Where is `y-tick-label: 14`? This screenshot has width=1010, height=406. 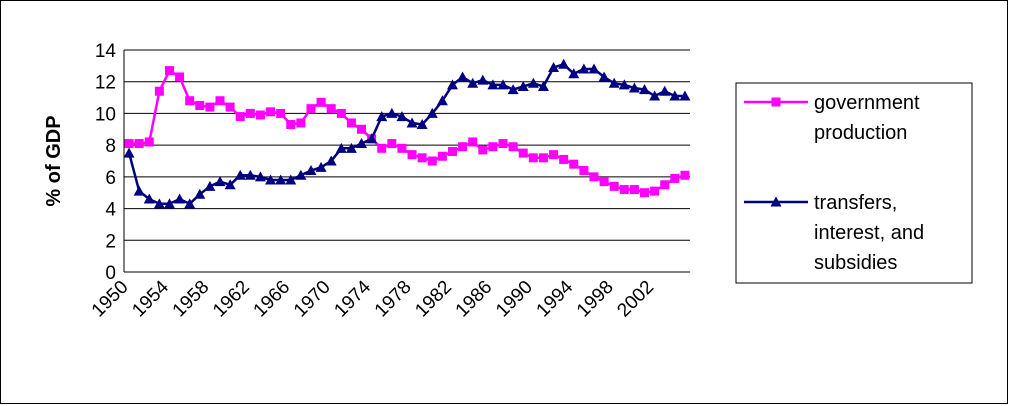
y-tick-label: 14 is located at coordinates (106, 51).